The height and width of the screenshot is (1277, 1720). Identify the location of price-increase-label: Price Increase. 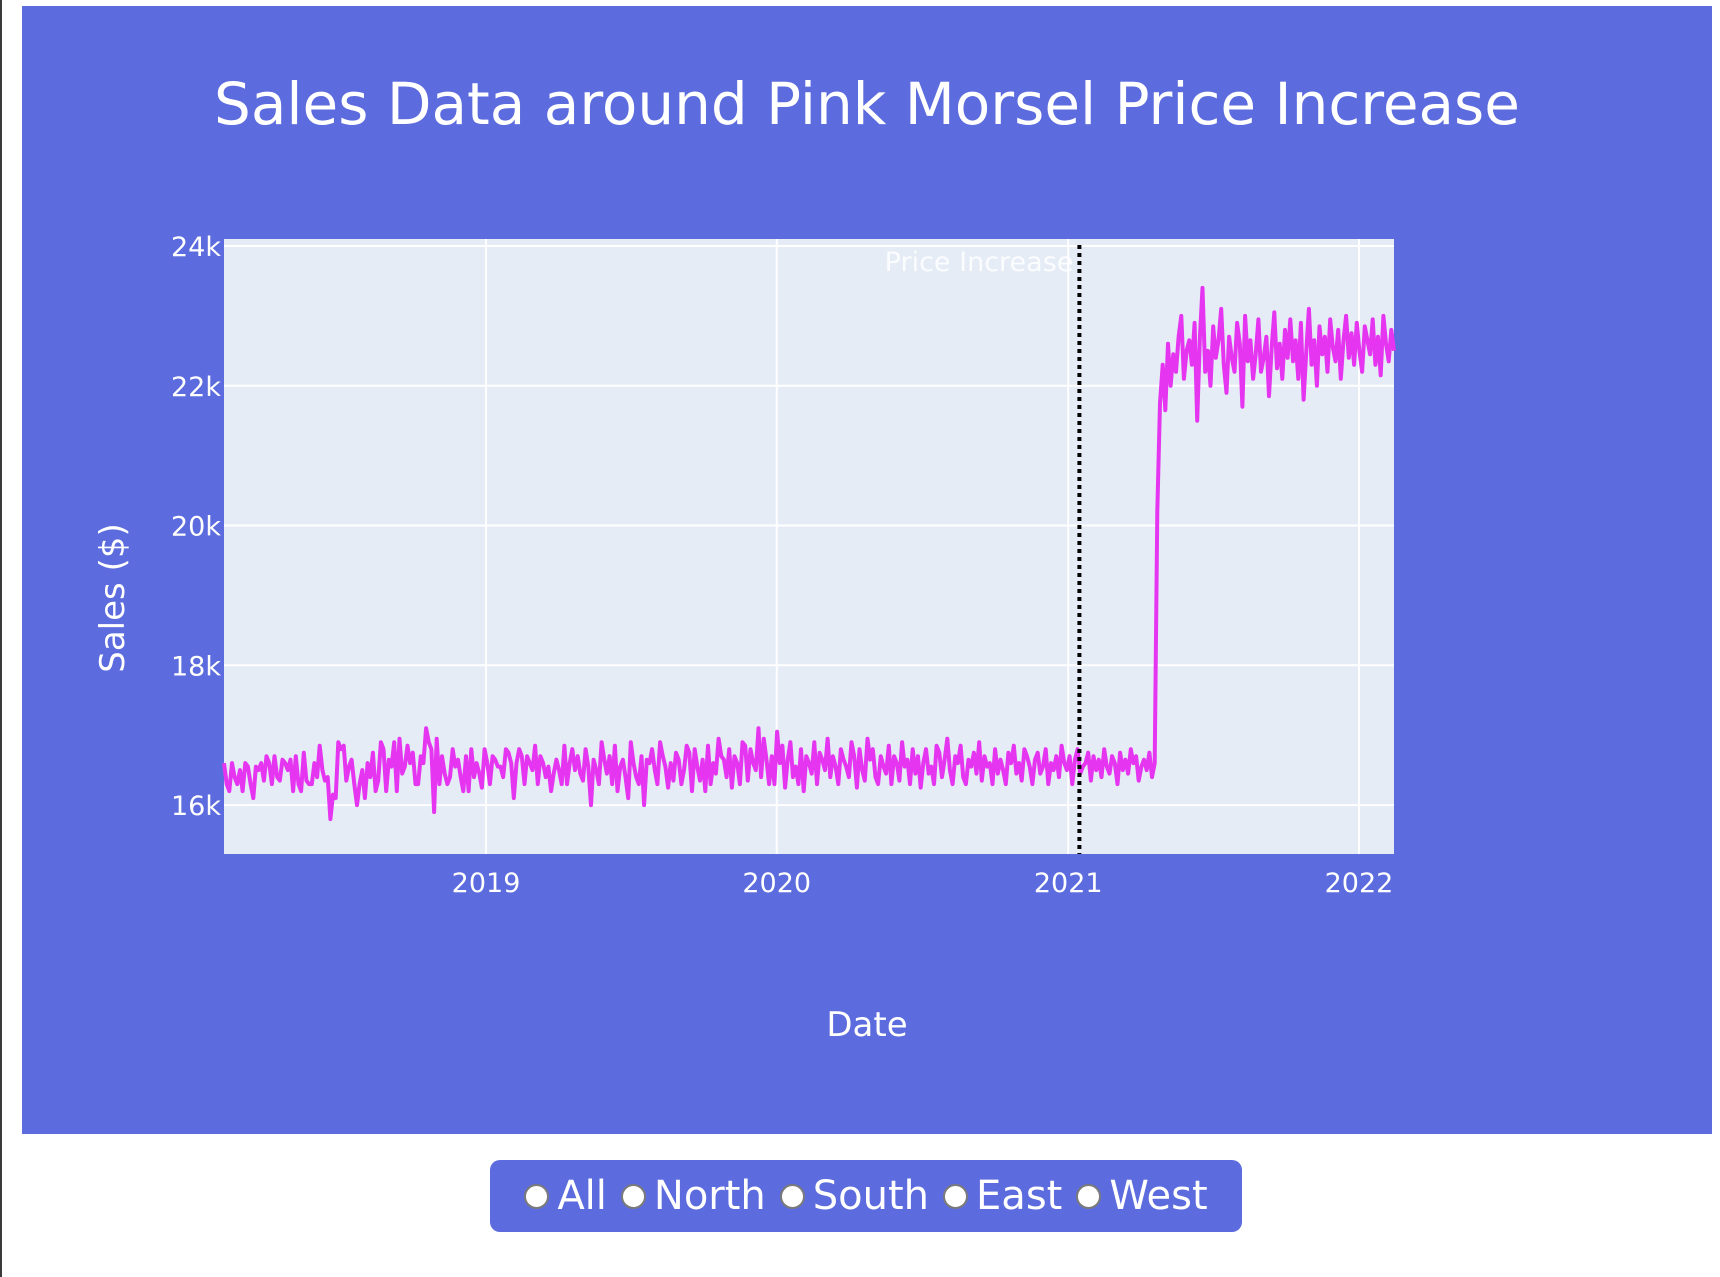
(979, 262).